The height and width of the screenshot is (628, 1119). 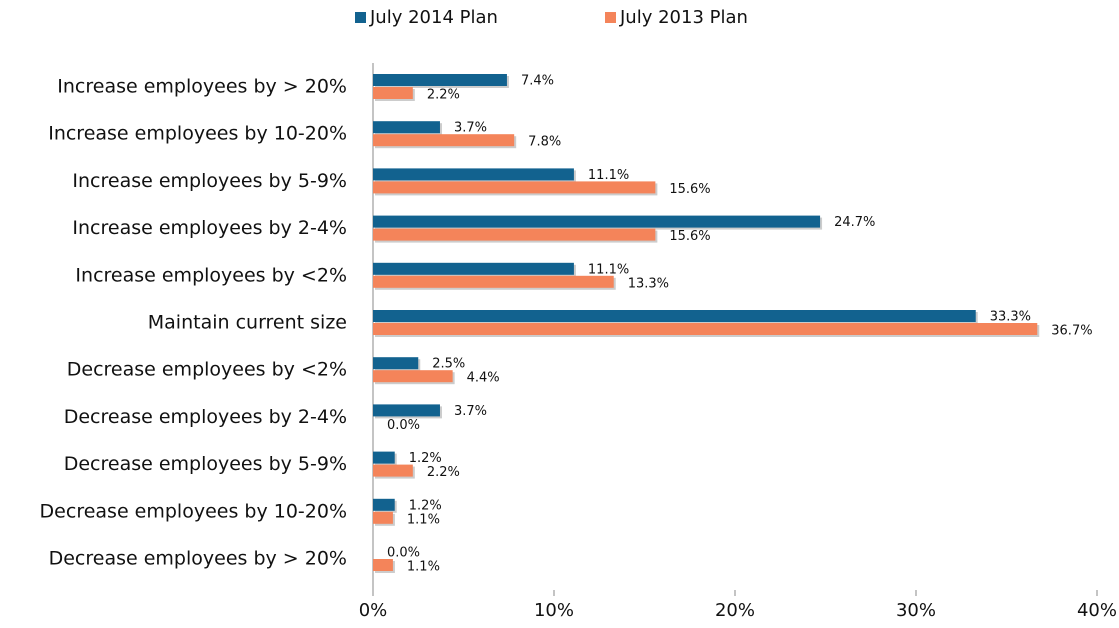 What do you see at coordinates (1010, 317) in the screenshot?
I see `value-label: 33.3%` at bounding box center [1010, 317].